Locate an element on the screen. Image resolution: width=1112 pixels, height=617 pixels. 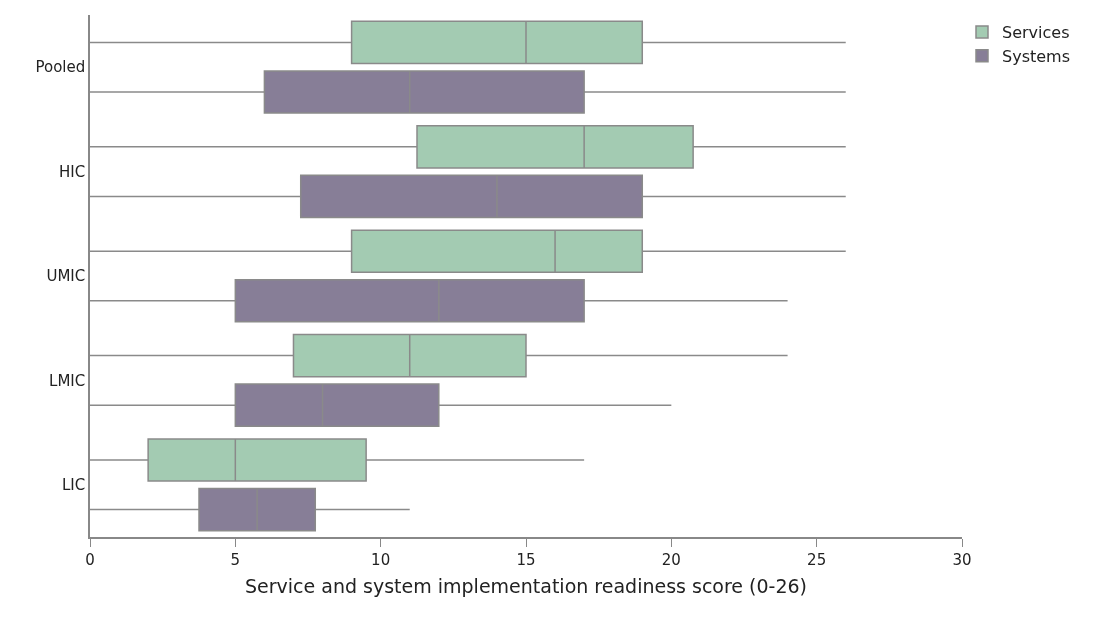
x-axis-title: Service and system implementation readiness score (0-26) is located at coordinates (526, 586).